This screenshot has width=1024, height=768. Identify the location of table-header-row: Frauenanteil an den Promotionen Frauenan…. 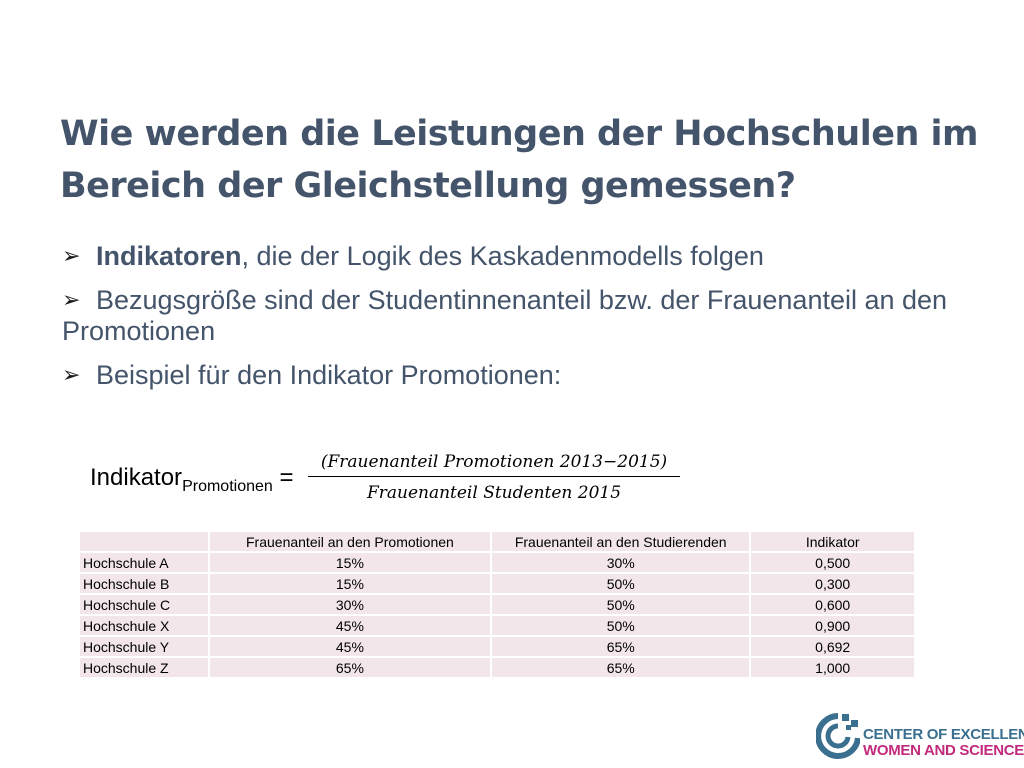
(497, 541).